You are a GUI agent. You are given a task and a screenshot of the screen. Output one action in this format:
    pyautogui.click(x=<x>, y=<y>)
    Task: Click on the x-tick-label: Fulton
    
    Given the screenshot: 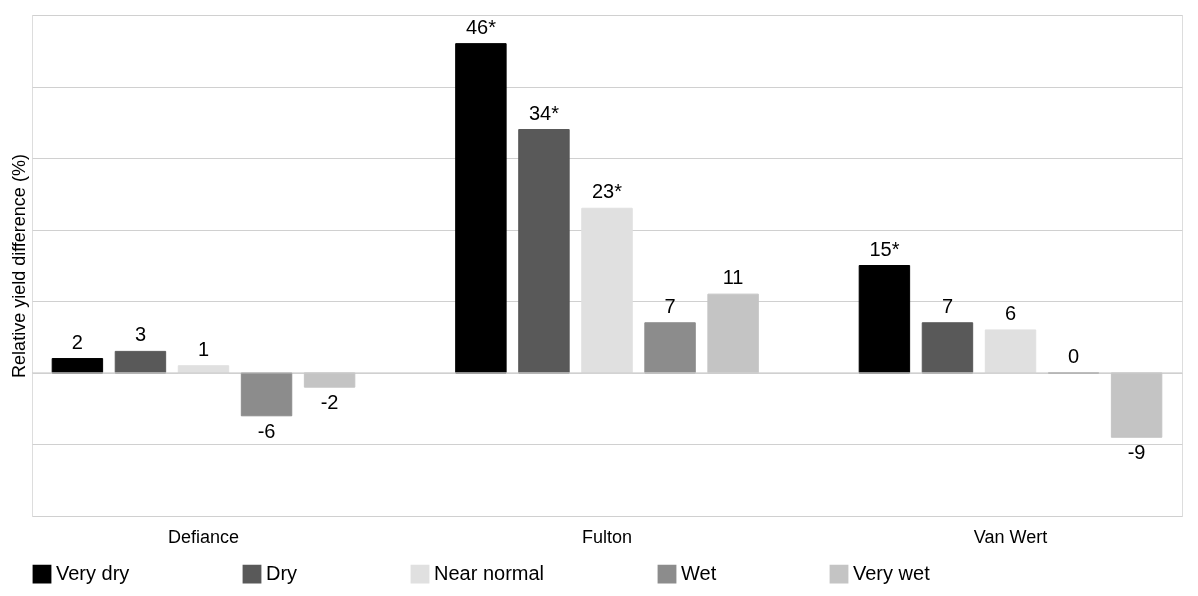 What is the action you would take?
    pyautogui.click(x=607, y=536)
    